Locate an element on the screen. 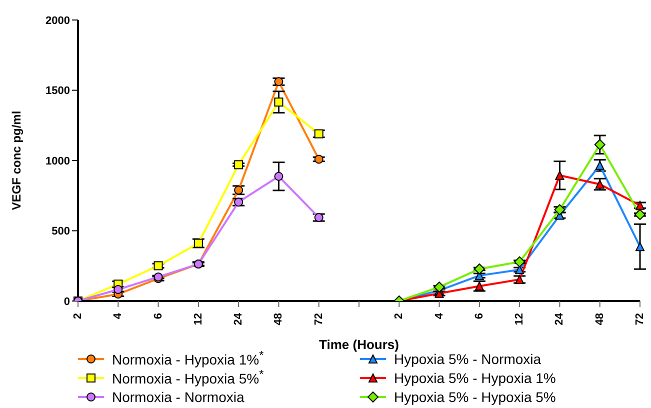  y-axis-title: VEGF conc pg/ml is located at coordinates (16, 160).